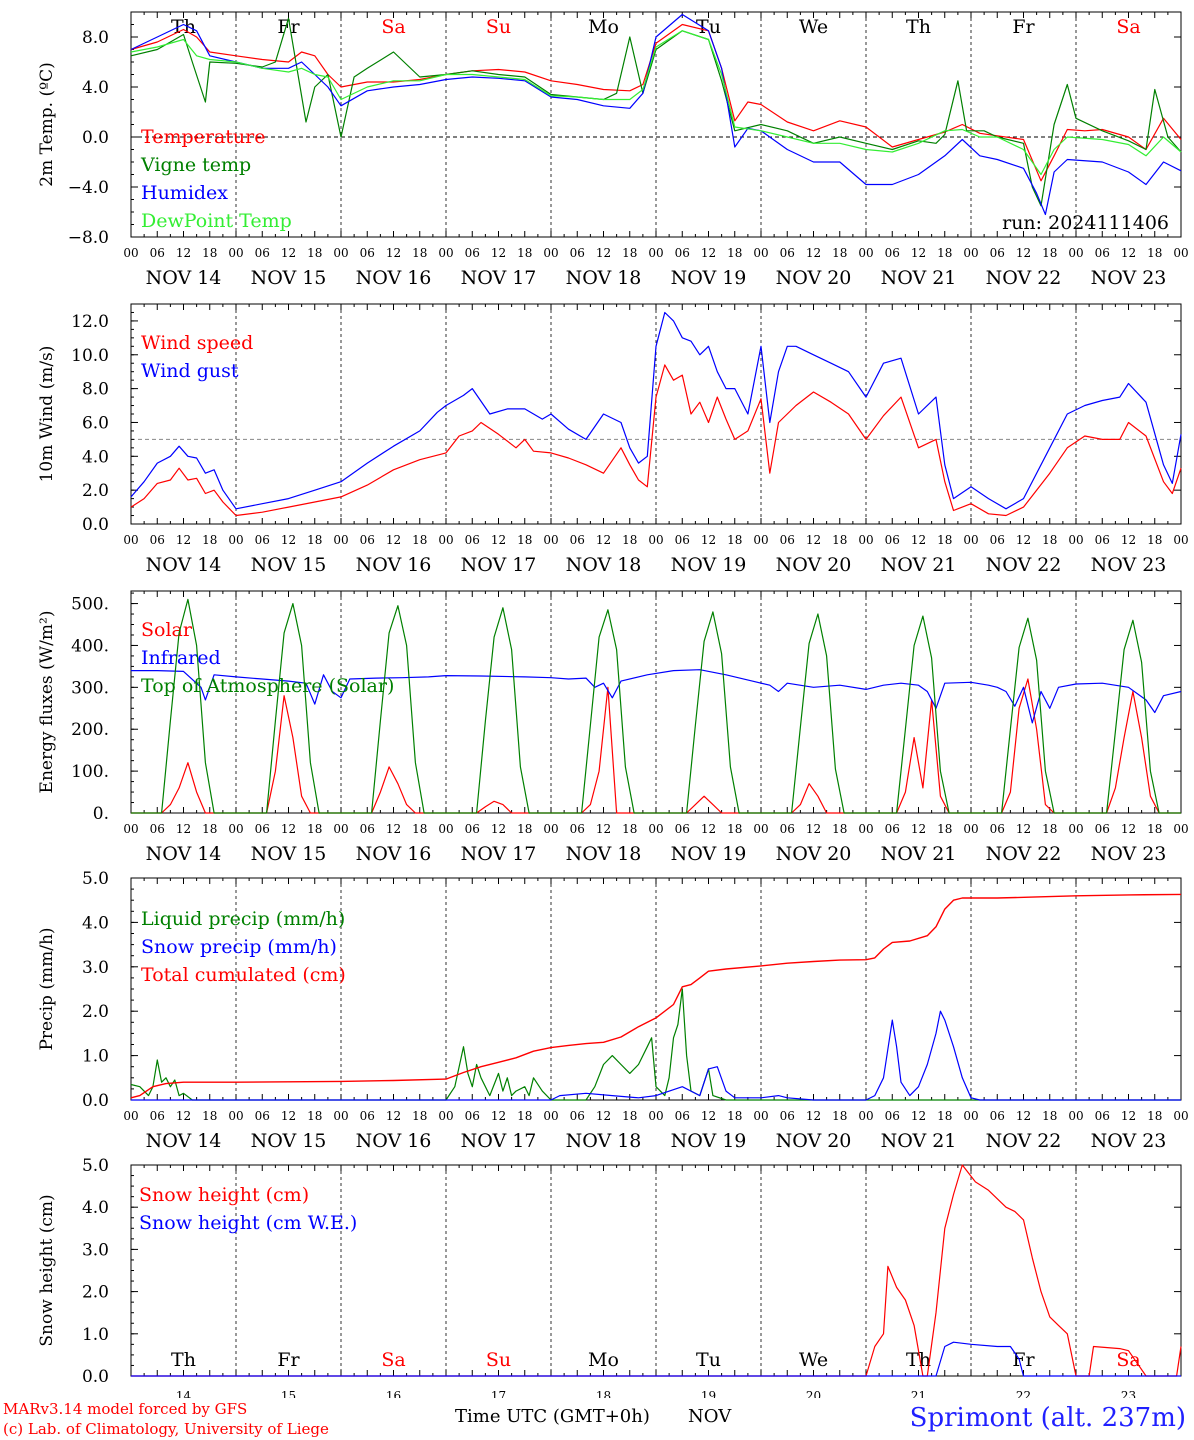 This screenshot has height=1440, width=1194. I want to click on date-label: NOV 22, so click(1024, 854).